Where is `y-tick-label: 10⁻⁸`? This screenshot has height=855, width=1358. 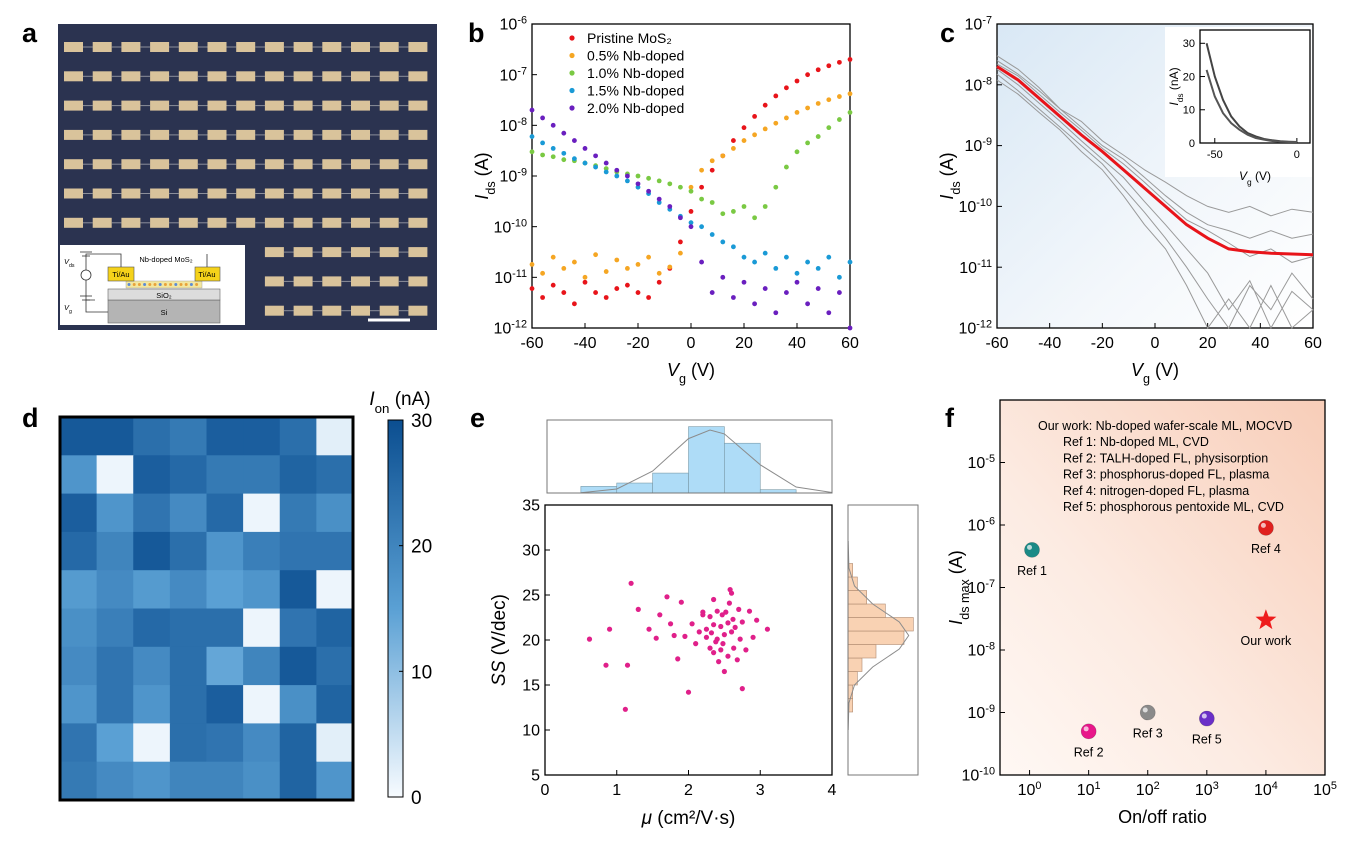 y-tick-label: 10⁻⁸ is located at coordinates (981, 650).